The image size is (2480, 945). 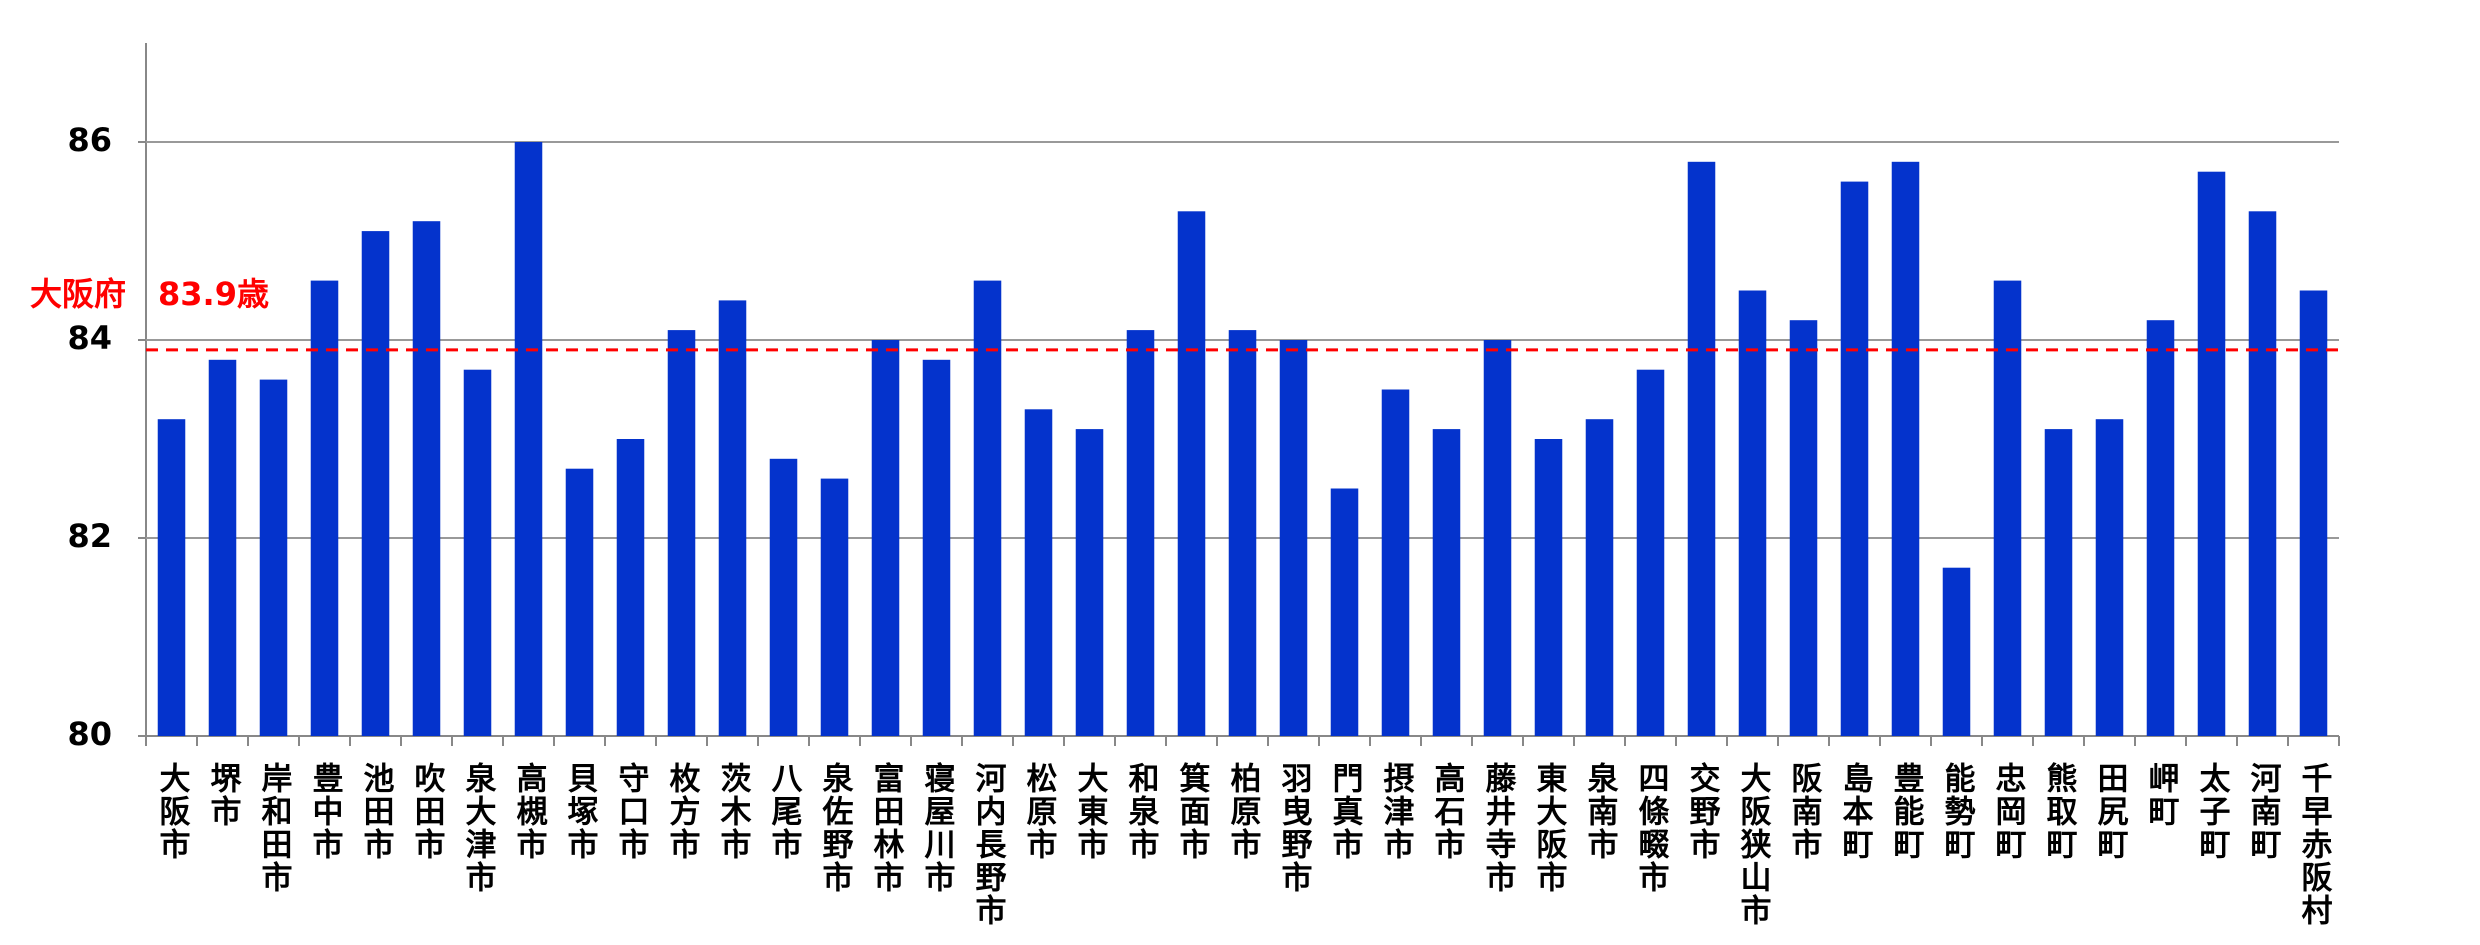 I want to click on x-tick-label: 河南町, so click(x=2263, y=811).